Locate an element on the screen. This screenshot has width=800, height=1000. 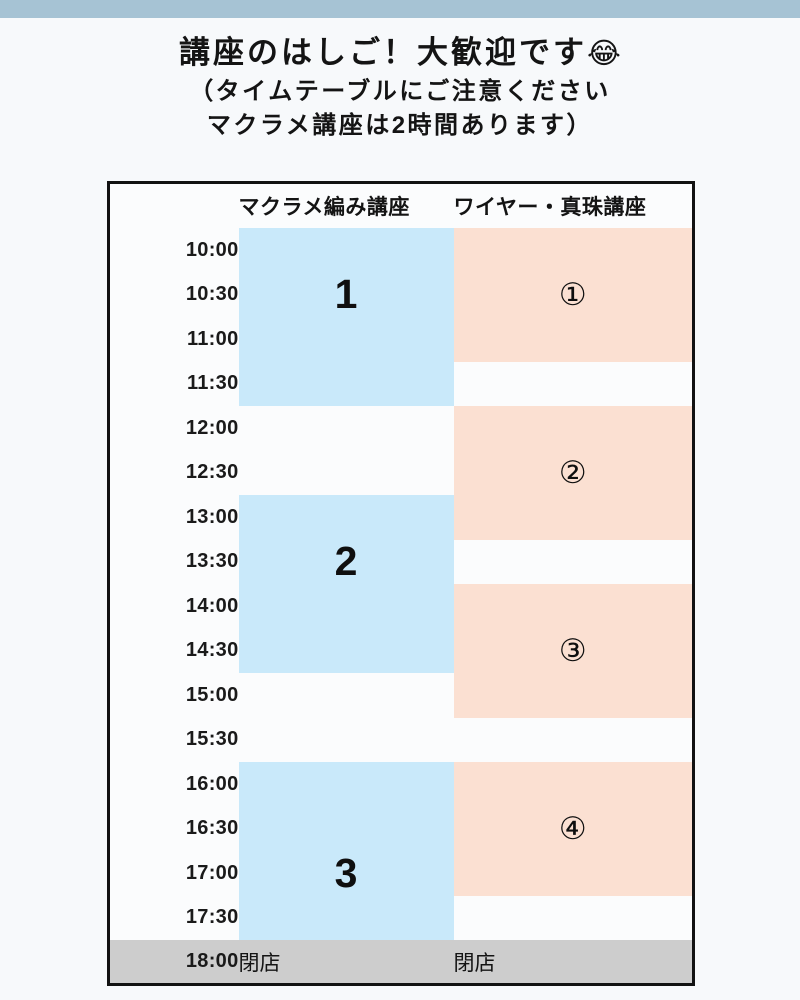
table-row: 14:00 is located at coordinates (401, 606).